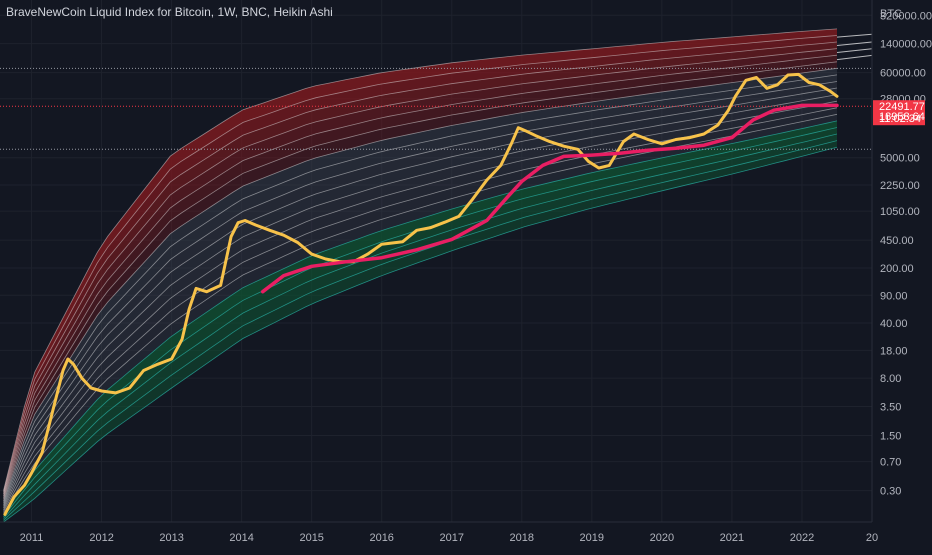  I want to click on x-tick-label: 20, so click(872, 538).